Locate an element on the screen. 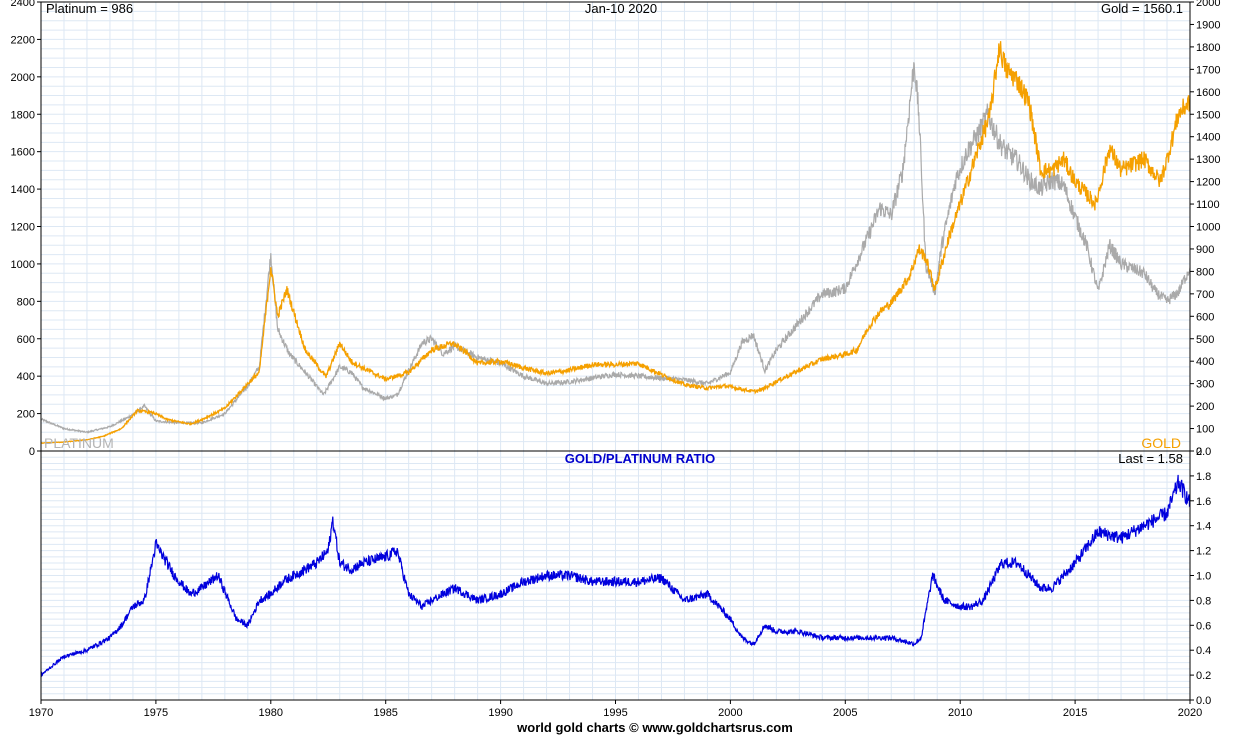 Image resolution: width=1240 pixels, height=735 pixels. right-axis-label: 0 is located at coordinates (1199, 452).